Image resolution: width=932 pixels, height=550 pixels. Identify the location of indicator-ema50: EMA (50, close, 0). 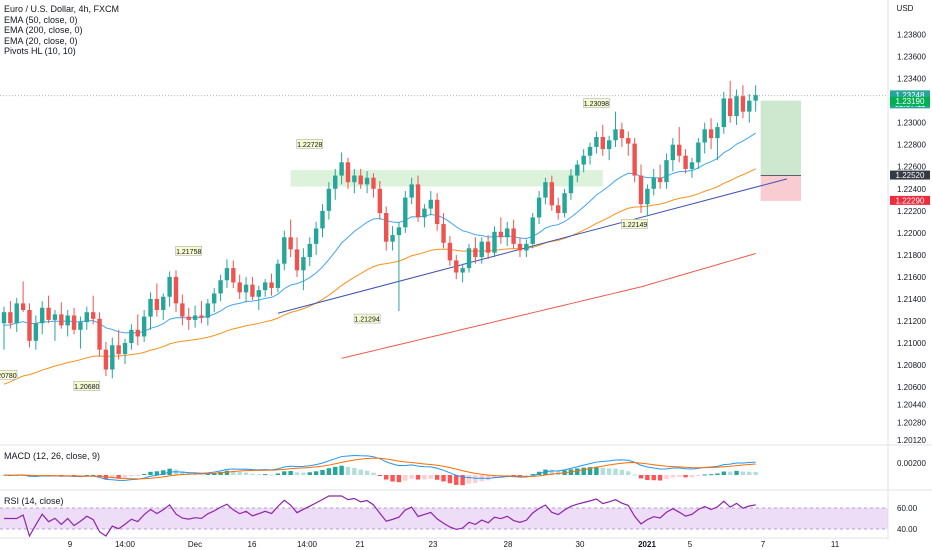
(41, 19).